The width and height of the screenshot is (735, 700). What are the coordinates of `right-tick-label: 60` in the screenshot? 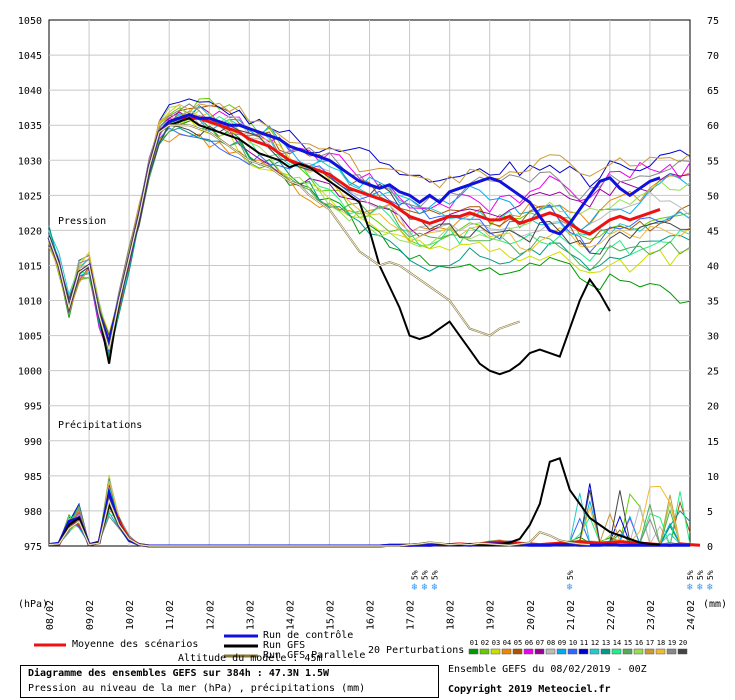 It's located at (713, 126).